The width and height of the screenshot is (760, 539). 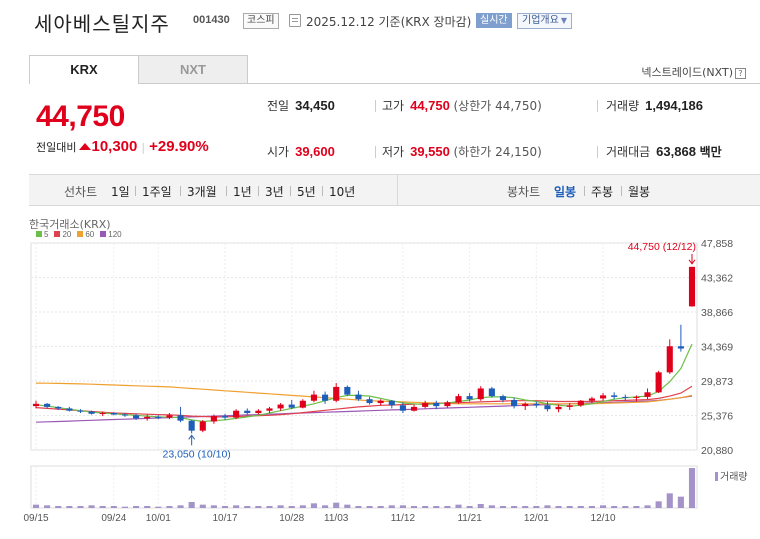 What do you see at coordinates (81, 192) in the screenshot?
I see `line-chart-label: 선차트` at bounding box center [81, 192].